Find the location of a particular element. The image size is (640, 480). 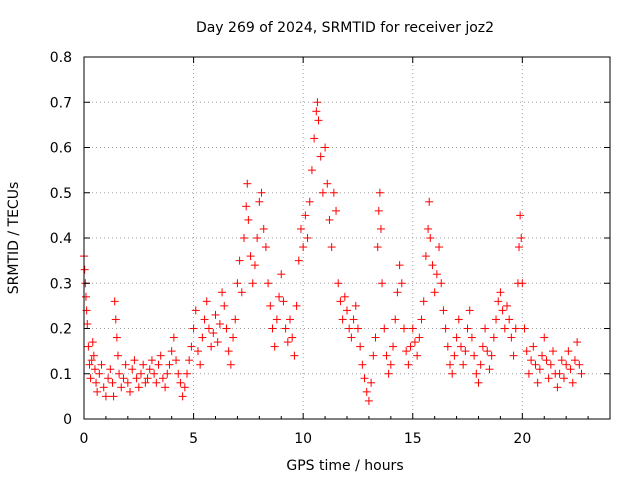

x-tick-label: 5 is located at coordinates (193, 439).